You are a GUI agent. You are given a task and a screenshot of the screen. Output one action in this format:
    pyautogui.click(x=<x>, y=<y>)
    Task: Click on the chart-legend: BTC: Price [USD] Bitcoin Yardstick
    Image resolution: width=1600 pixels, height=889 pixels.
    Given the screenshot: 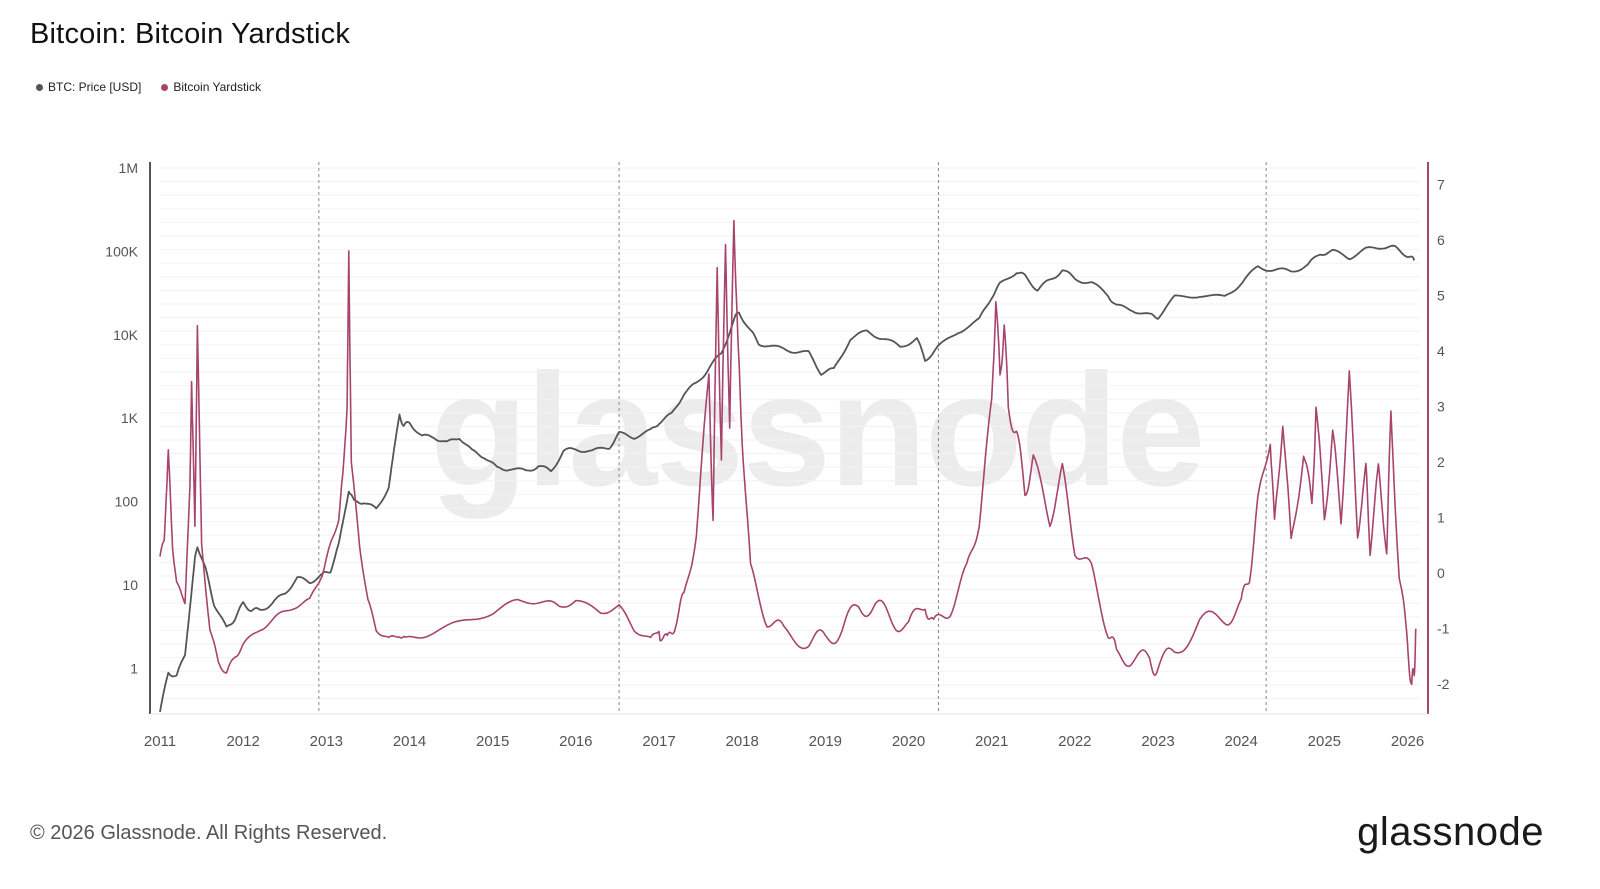 What is the action you would take?
    pyautogui.click(x=148, y=87)
    